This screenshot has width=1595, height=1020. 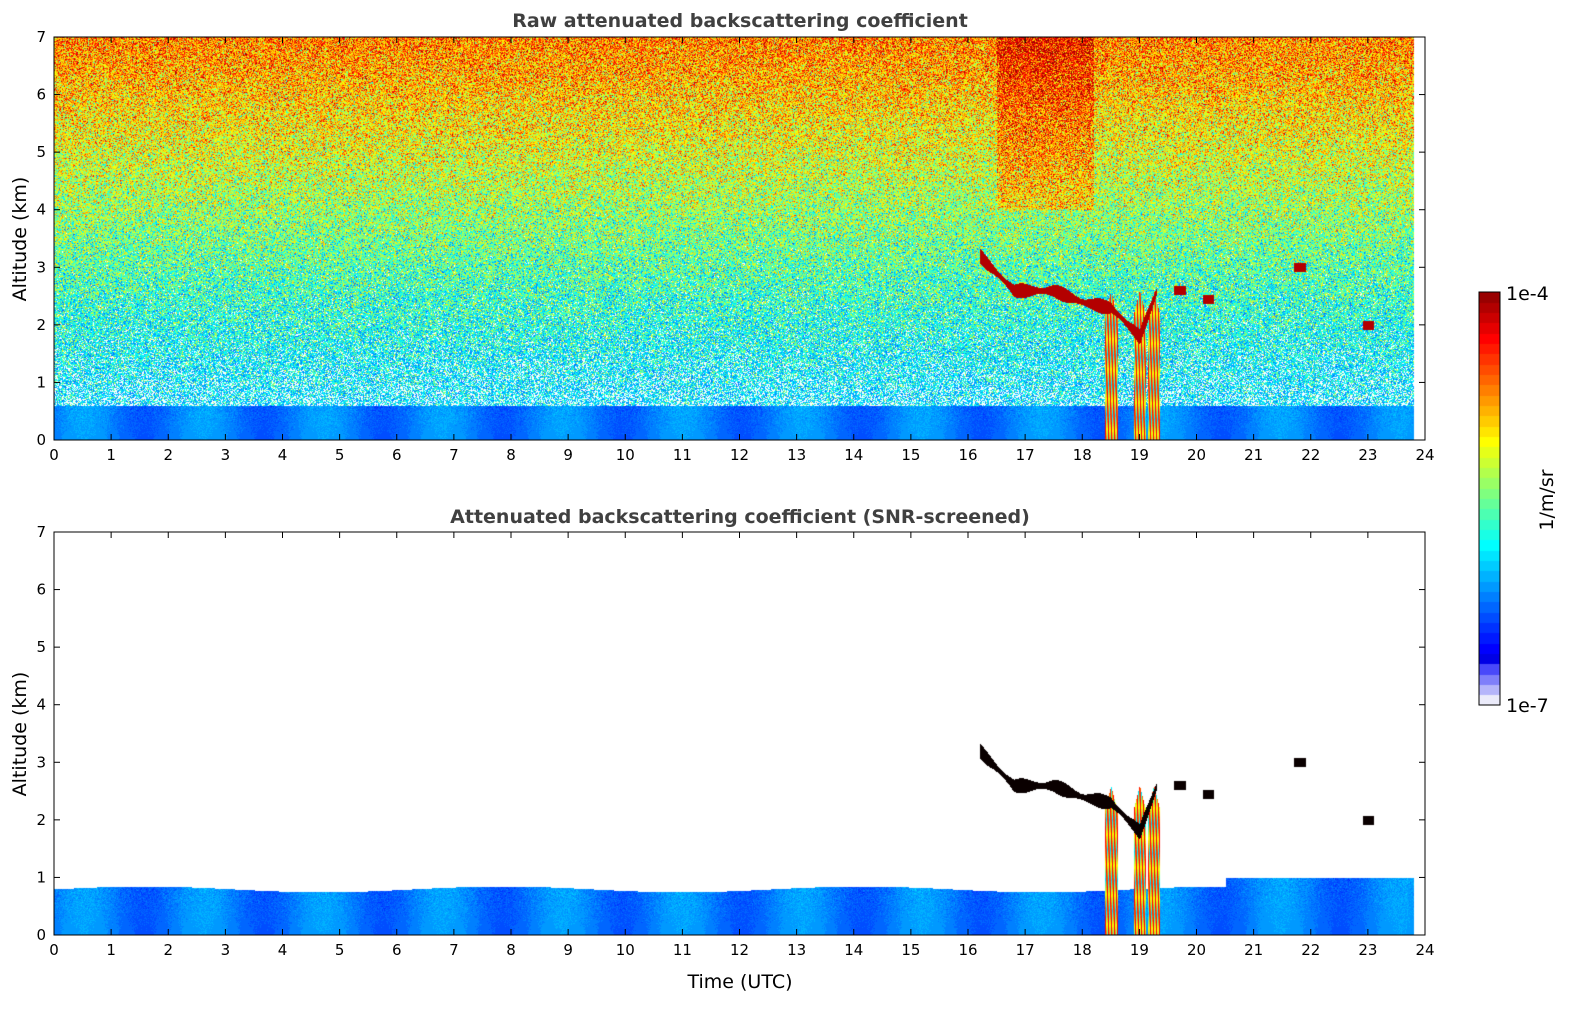 What do you see at coordinates (739, 982) in the screenshot?
I see `panel2-xlabel: Time (UTC)` at bounding box center [739, 982].